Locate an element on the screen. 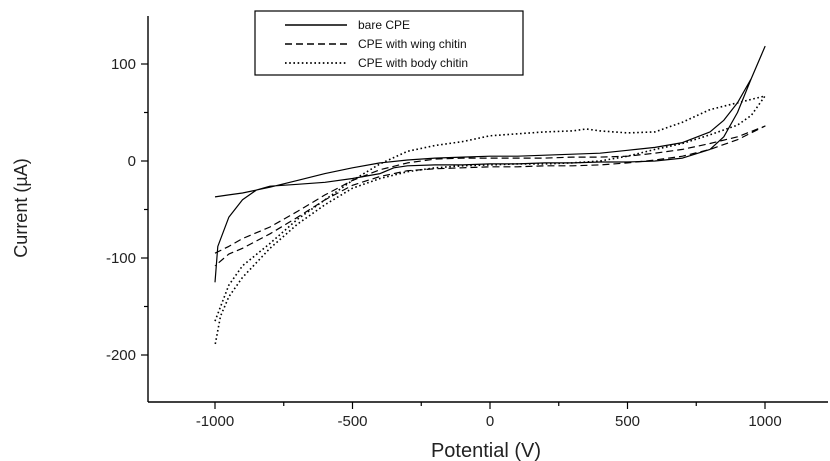 The width and height of the screenshot is (830, 461). y-tick-label: 0 is located at coordinates (132, 161).